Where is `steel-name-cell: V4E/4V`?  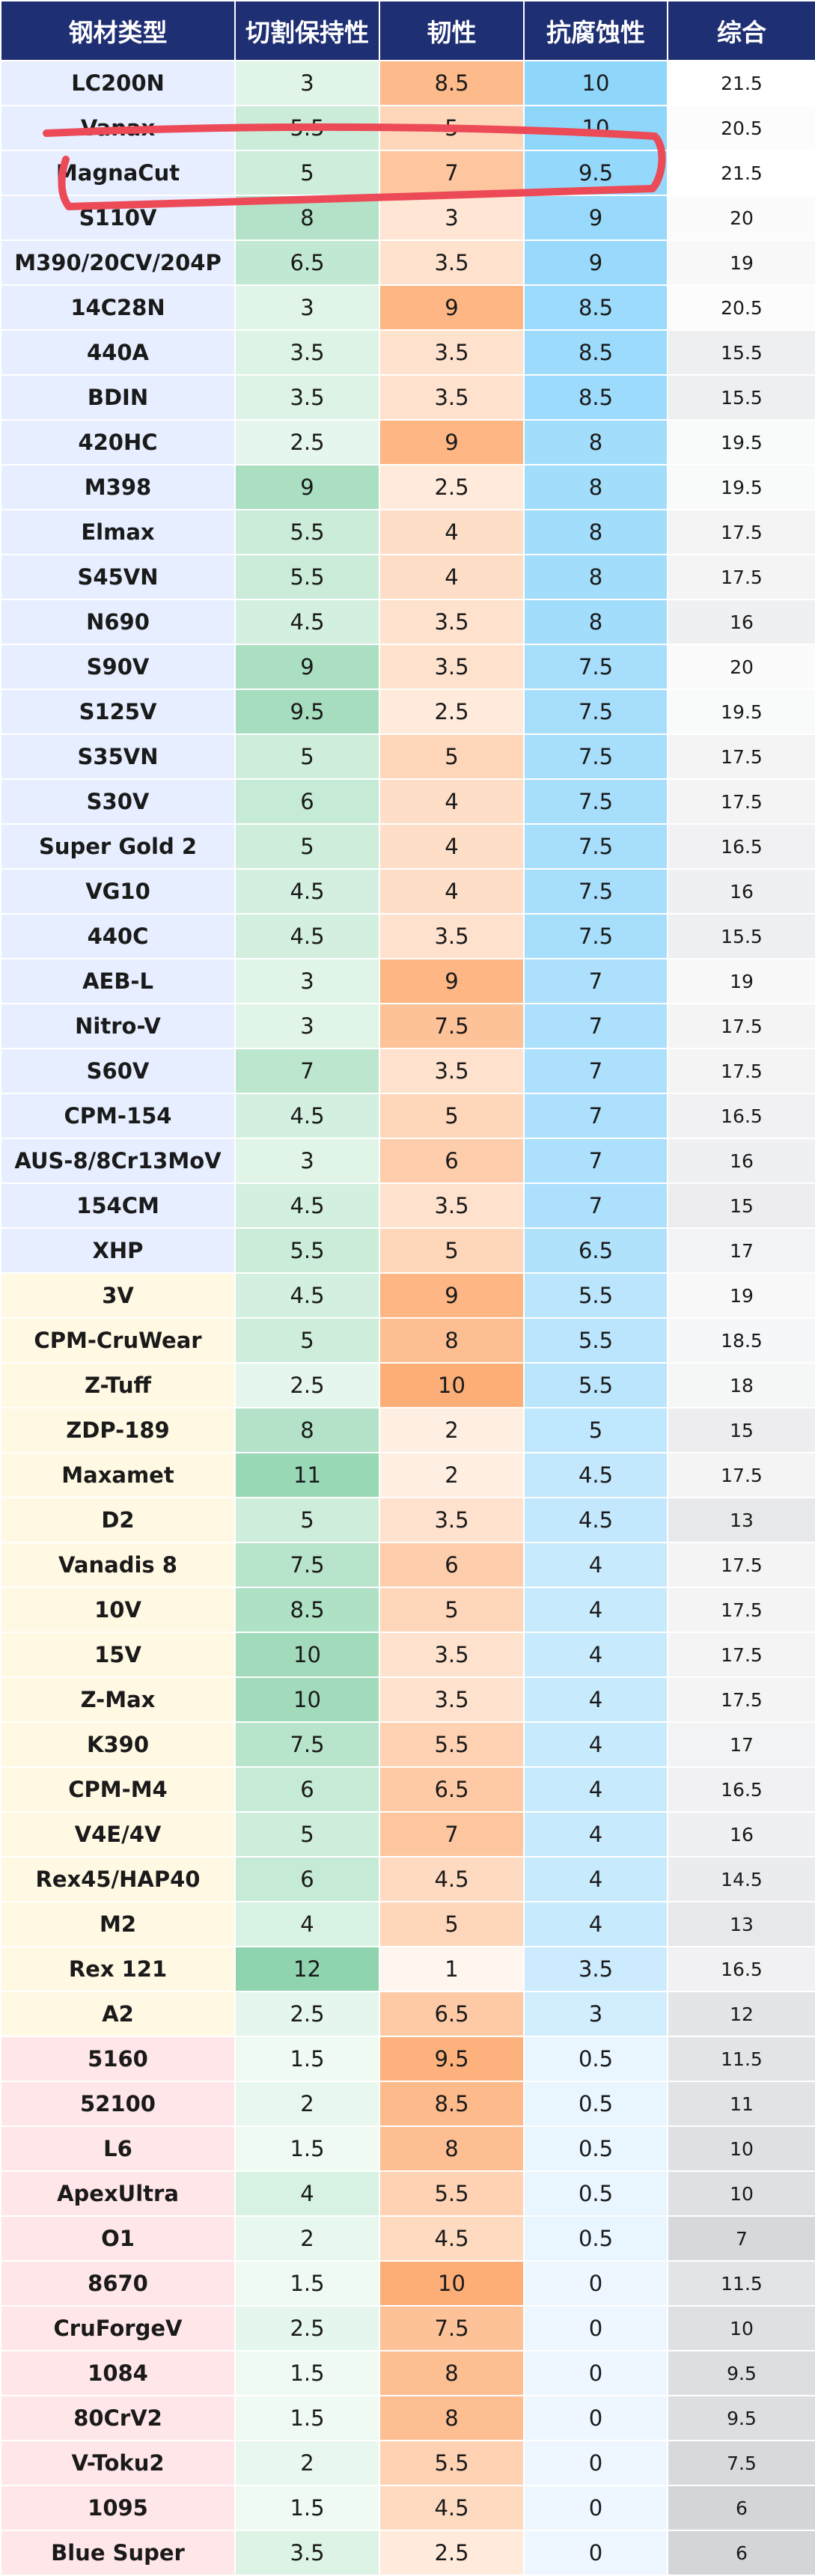 steel-name-cell: V4E/4V is located at coordinates (118, 1835).